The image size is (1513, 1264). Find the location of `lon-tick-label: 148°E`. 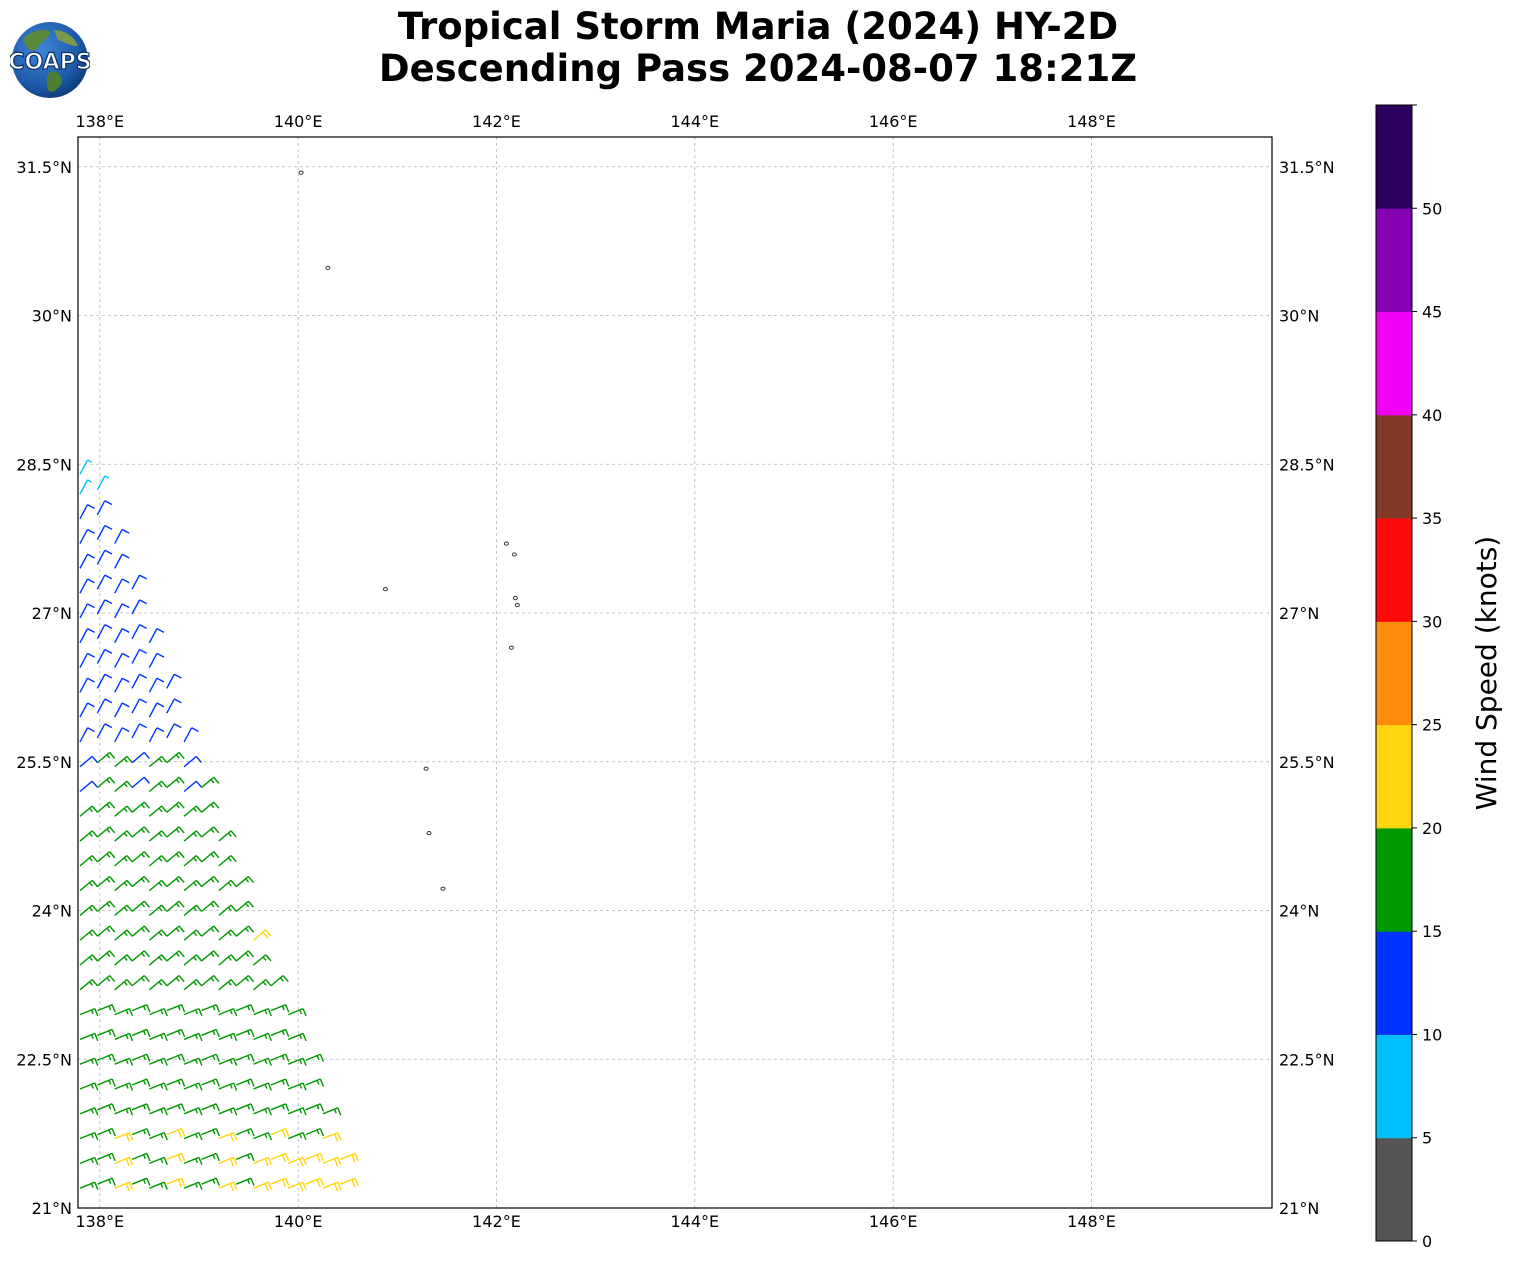

lon-tick-label: 148°E is located at coordinates (1091, 1221).